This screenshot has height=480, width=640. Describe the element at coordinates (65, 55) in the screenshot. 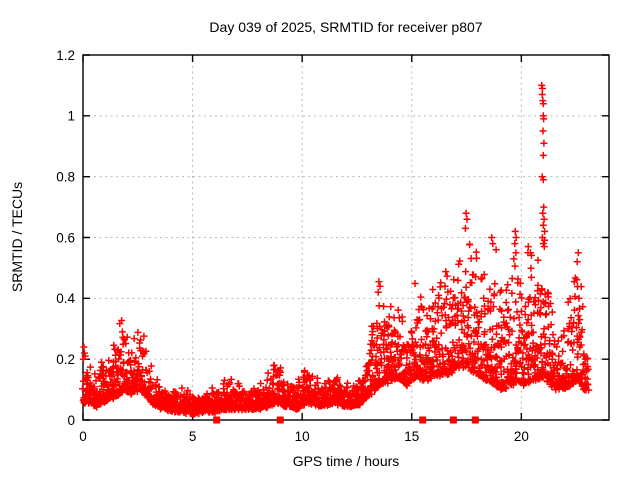

I see `y-tick-label: 1.2` at that location.